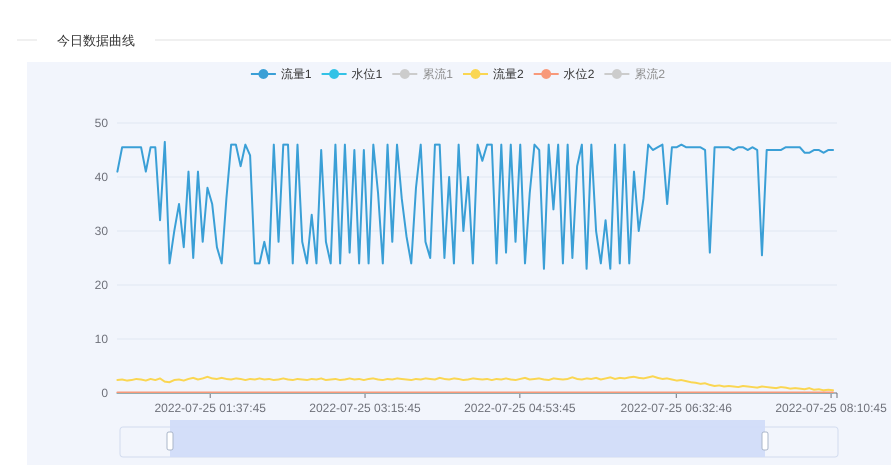 Image resolution: width=891 pixels, height=465 pixels. What do you see at coordinates (101, 339) in the screenshot?
I see `y-tick-label: 10` at bounding box center [101, 339].